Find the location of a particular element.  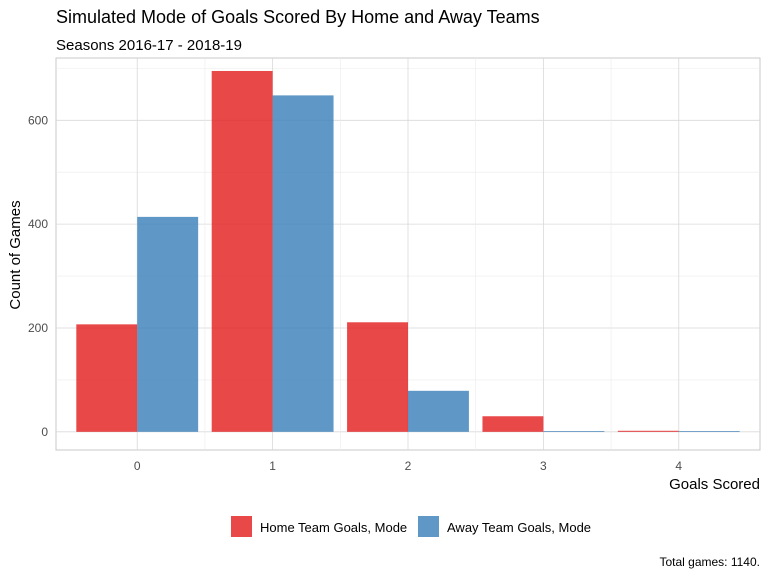

bar-series1-cat1 is located at coordinates (303, 263).